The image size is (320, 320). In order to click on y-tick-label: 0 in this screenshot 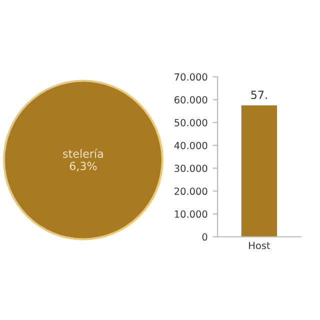, I will do `click(205, 237)`.